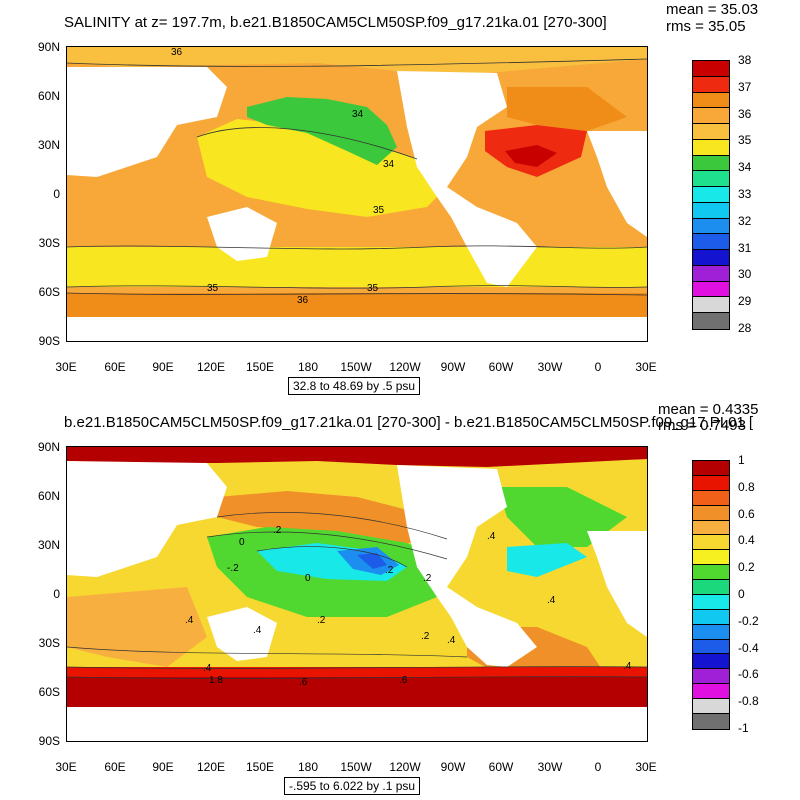 The image size is (800, 800). What do you see at coordinates (706, 26) in the screenshot?
I see `panel1-rms: rms = 35.05` at bounding box center [706, 26].